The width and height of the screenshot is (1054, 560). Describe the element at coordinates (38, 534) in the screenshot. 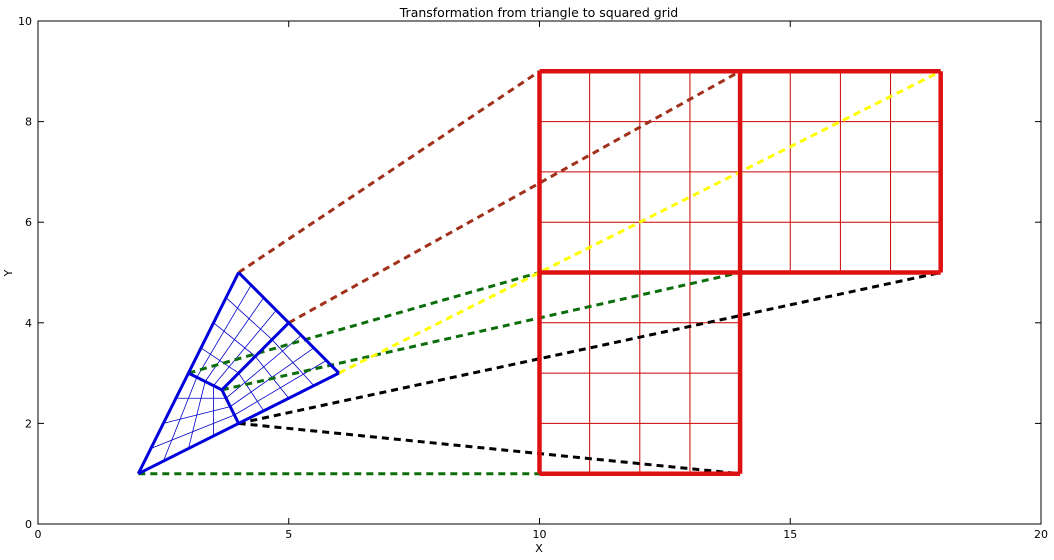

I see `x-tick-label: 0` at that location.